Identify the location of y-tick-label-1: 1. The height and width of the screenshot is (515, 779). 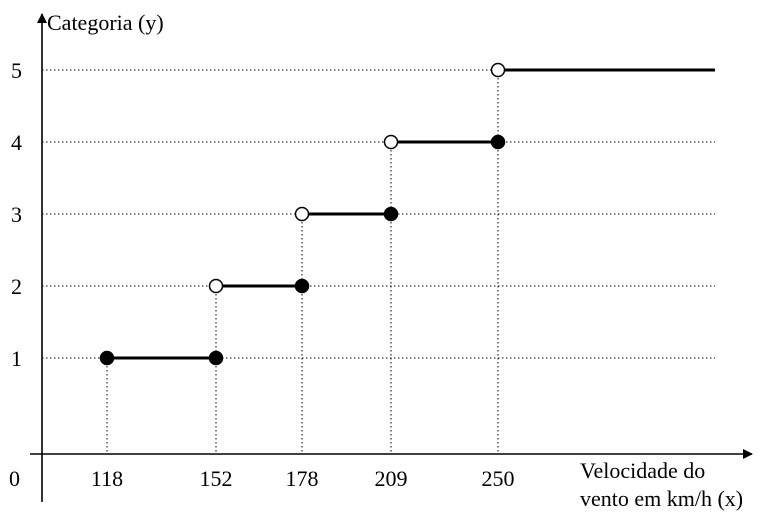
(16, 358).